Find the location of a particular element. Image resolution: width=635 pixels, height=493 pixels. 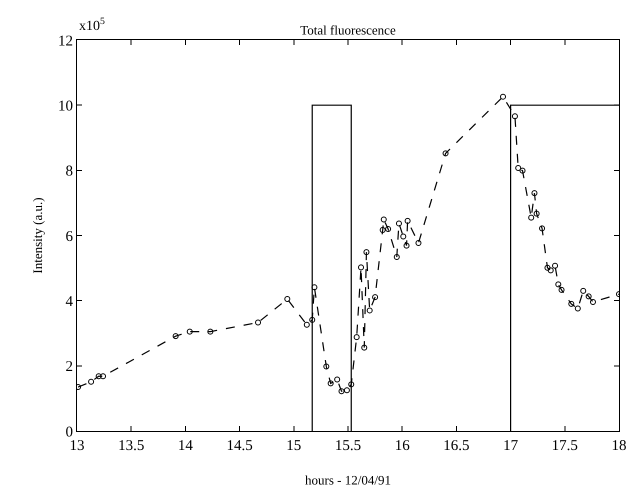

x-tick-label: 13 is located at coordinates (77, 446).